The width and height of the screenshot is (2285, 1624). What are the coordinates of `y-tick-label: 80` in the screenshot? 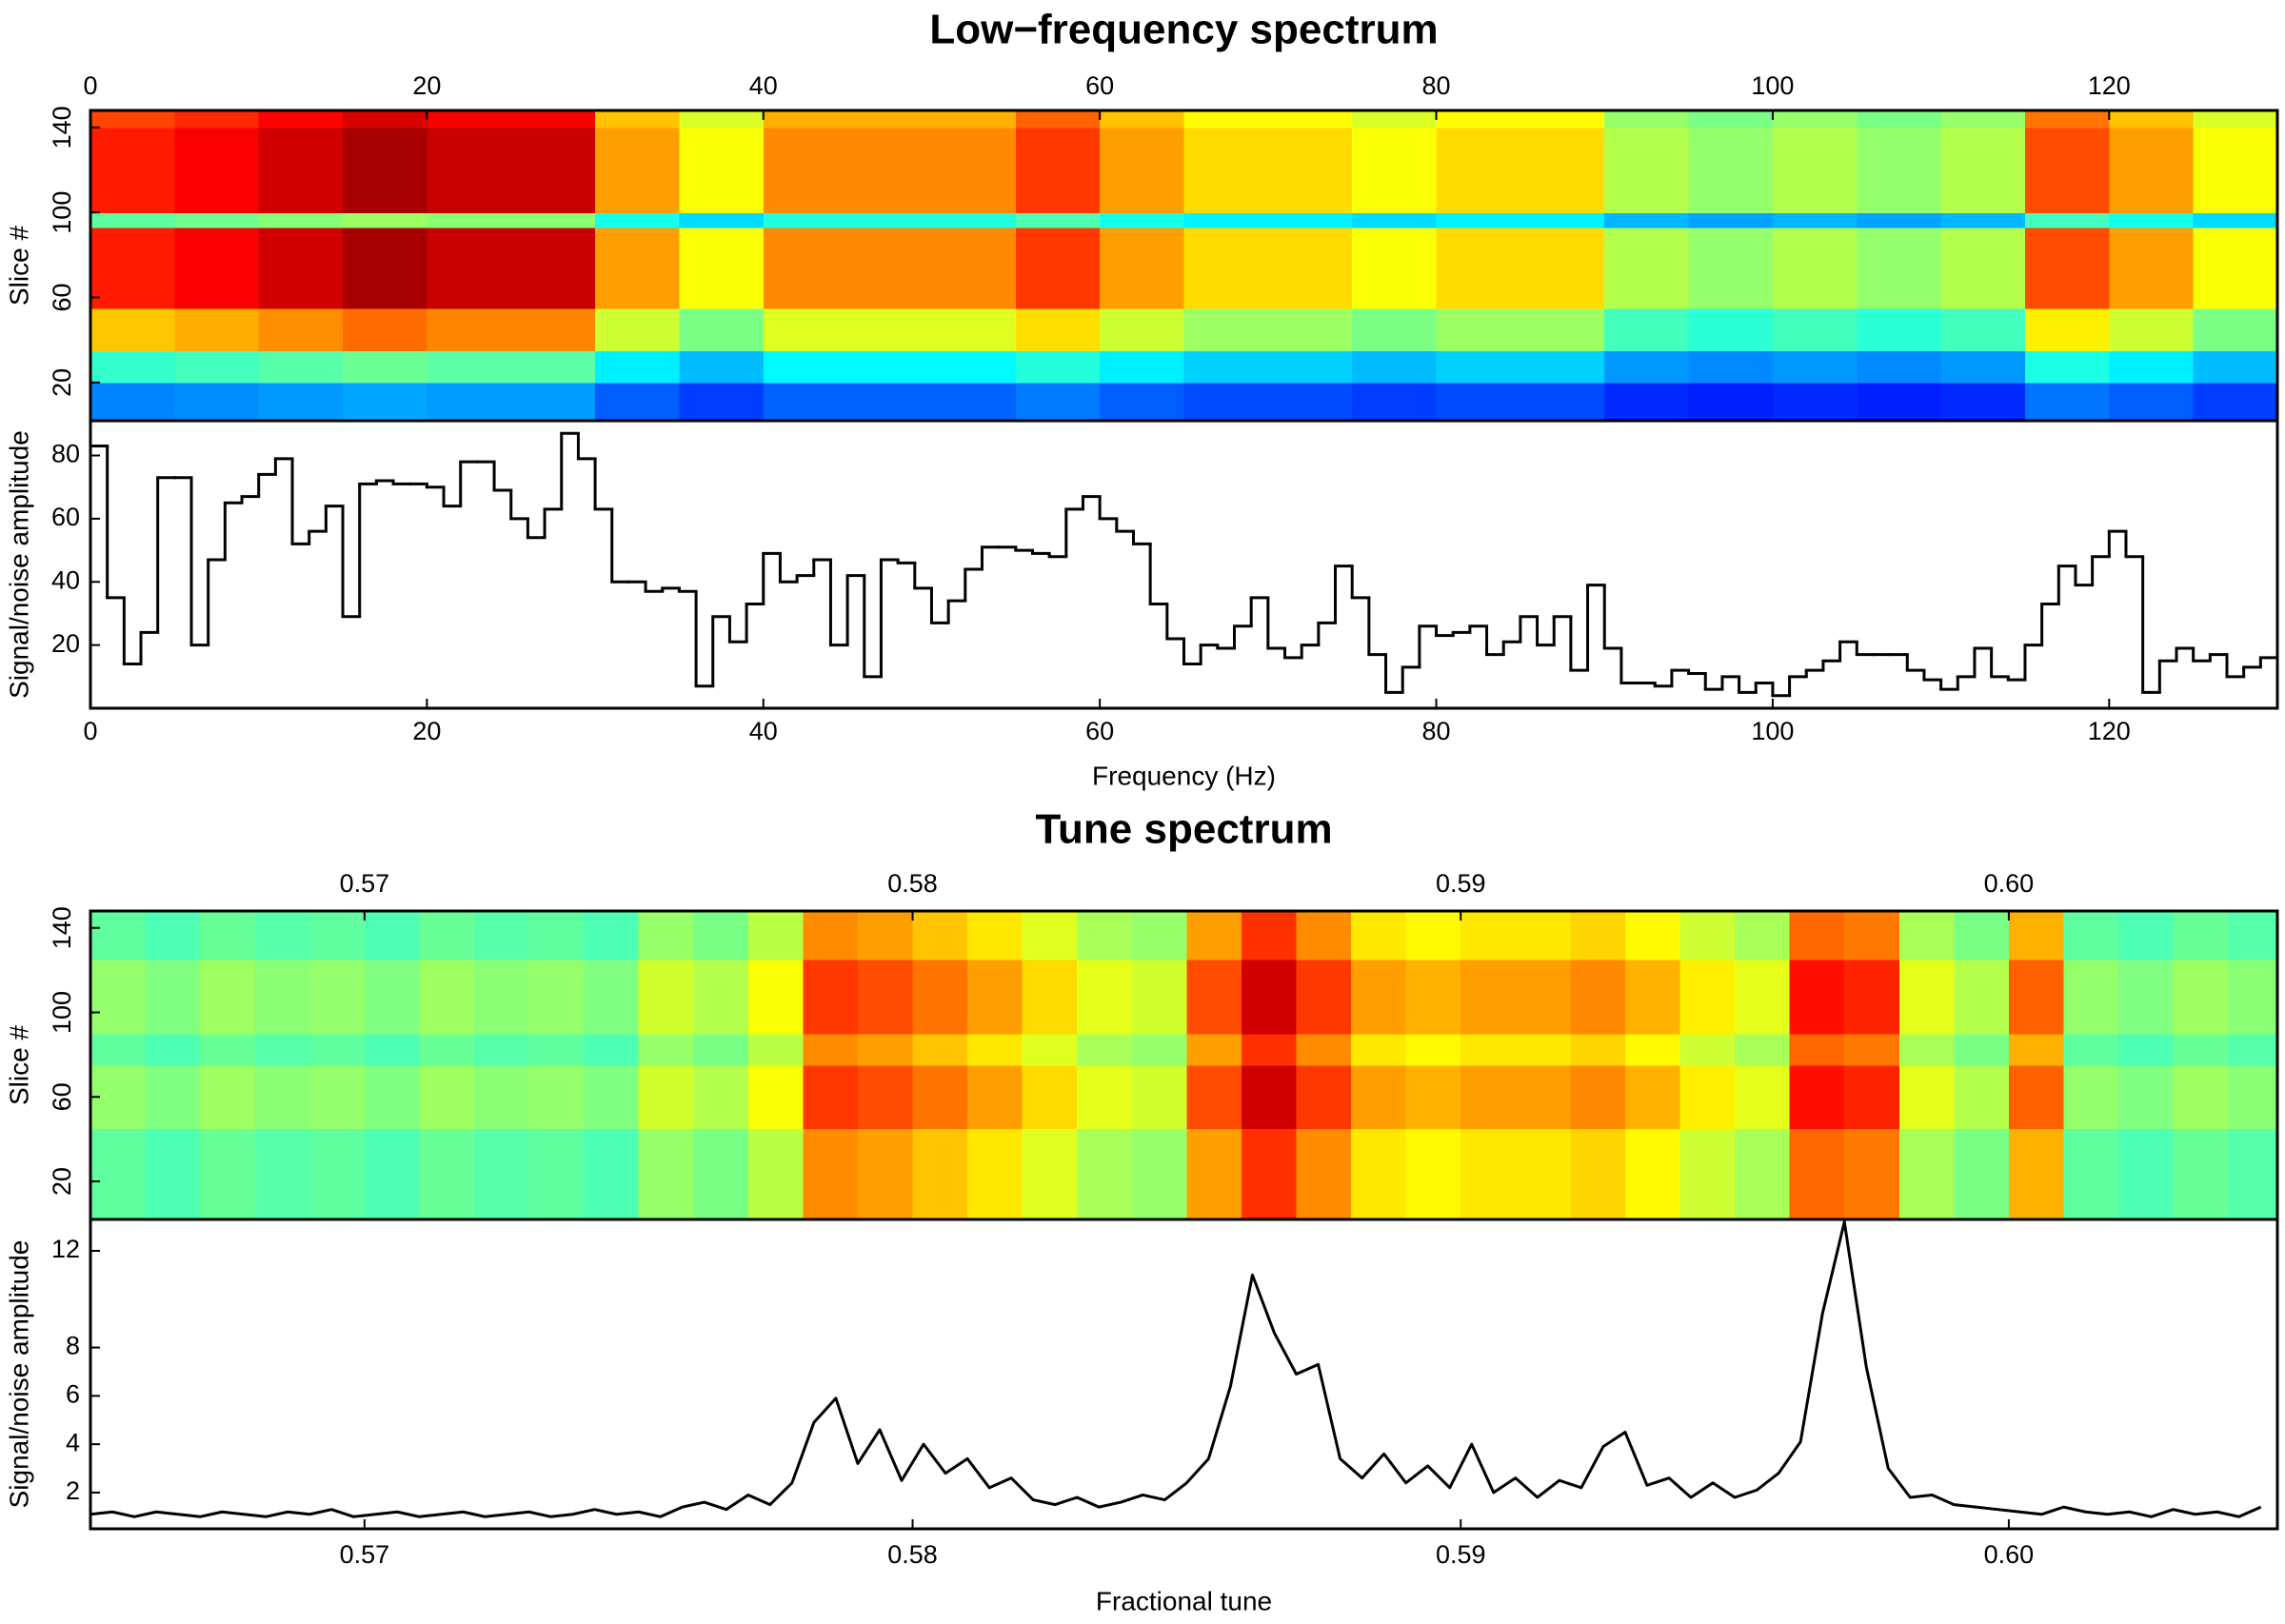 It's located at (65, 454).